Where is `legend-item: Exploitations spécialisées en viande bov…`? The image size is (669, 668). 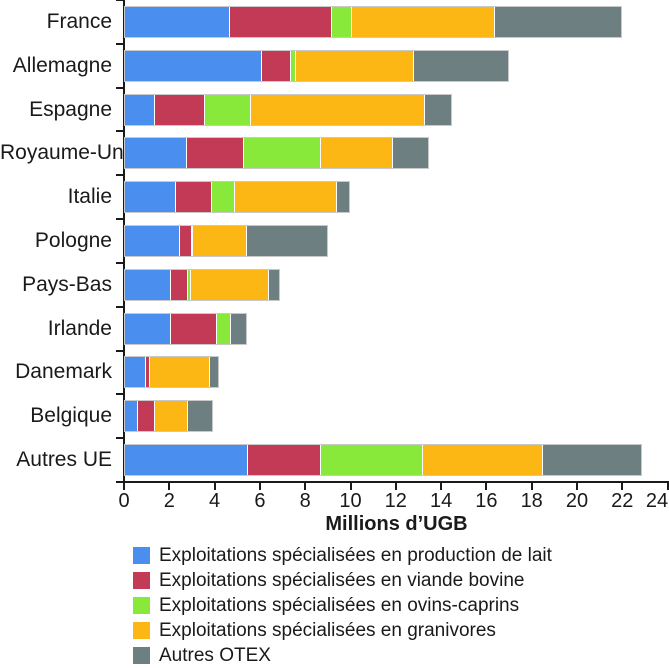
legend-item: Exploitations spécialisées en viande bov… is located at coordinates (342, 580).